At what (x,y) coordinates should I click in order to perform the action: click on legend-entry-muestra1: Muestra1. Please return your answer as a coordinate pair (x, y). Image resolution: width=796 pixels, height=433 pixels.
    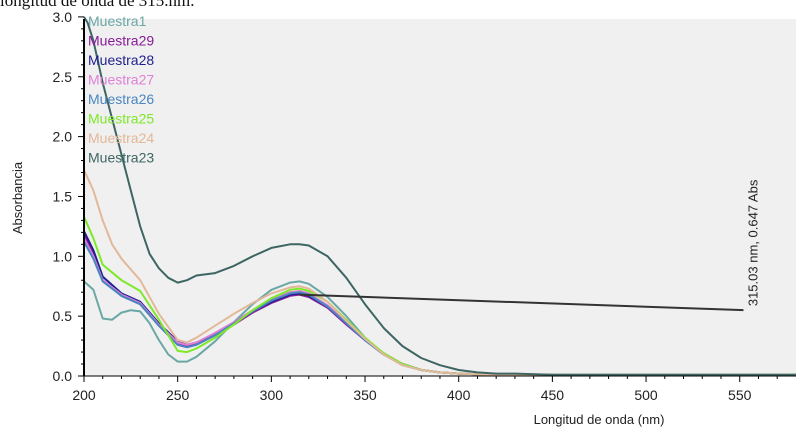
    Looking at the image, I should click on (117, 21).